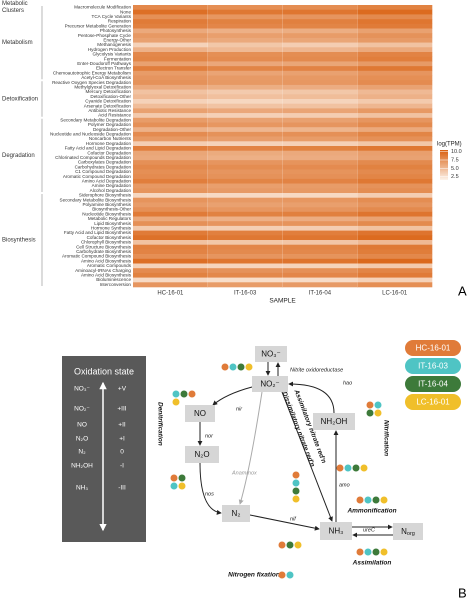 This screenshot has width=474, height=602. What do you see at coordinates (106, 260) in the screenshot?
I see `row-label: Amino Acid Biosynthesis` at bounding box center [106, 260].